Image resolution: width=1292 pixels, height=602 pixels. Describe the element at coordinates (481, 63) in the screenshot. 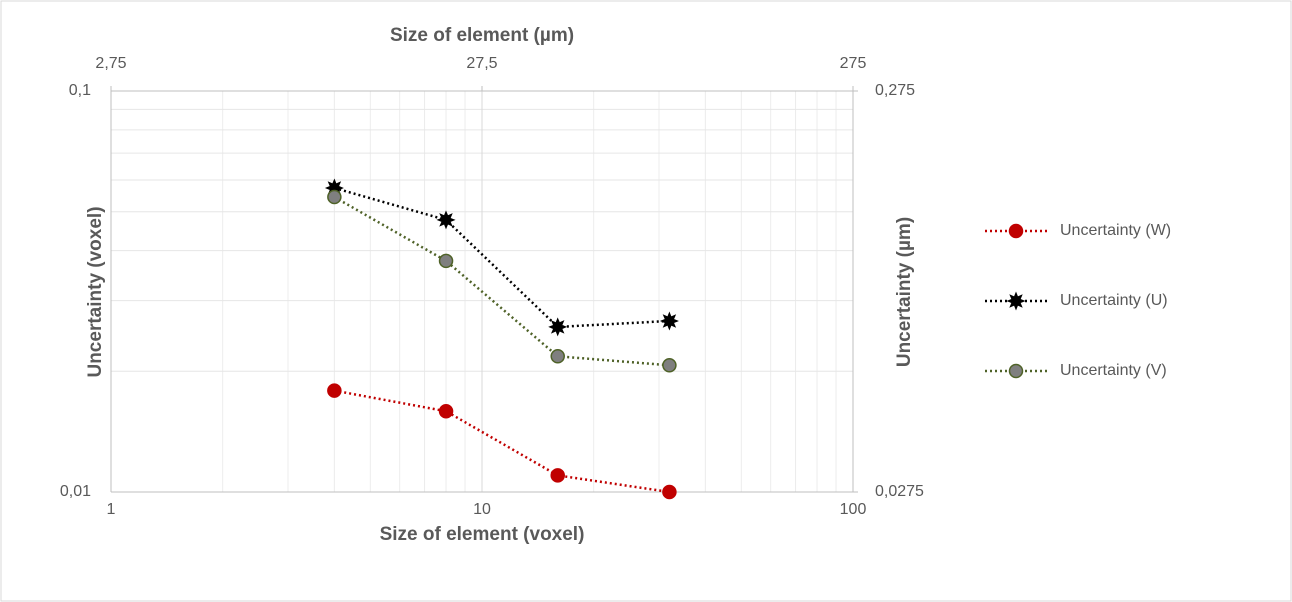

I see `x2-tick-label: 27,5` at that location.